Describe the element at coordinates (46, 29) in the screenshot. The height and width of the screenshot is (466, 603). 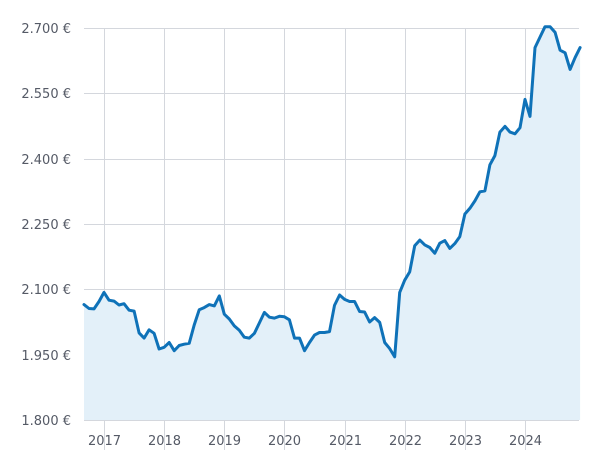
I see `y-tick-label: 2.700 €` at that location.